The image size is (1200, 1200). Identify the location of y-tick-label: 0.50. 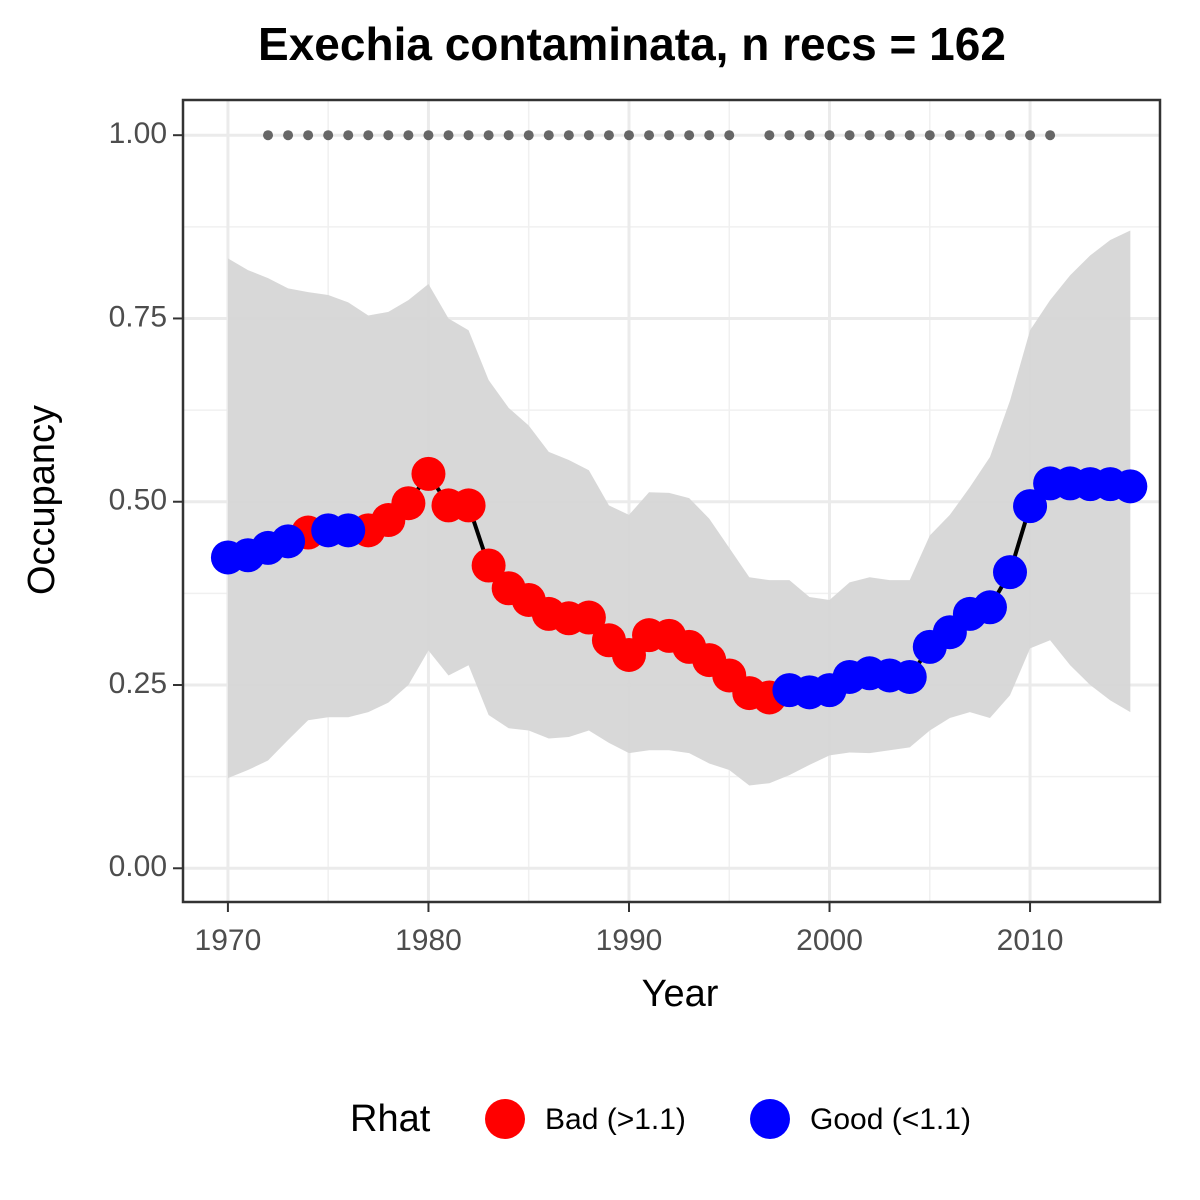
(138, 500).